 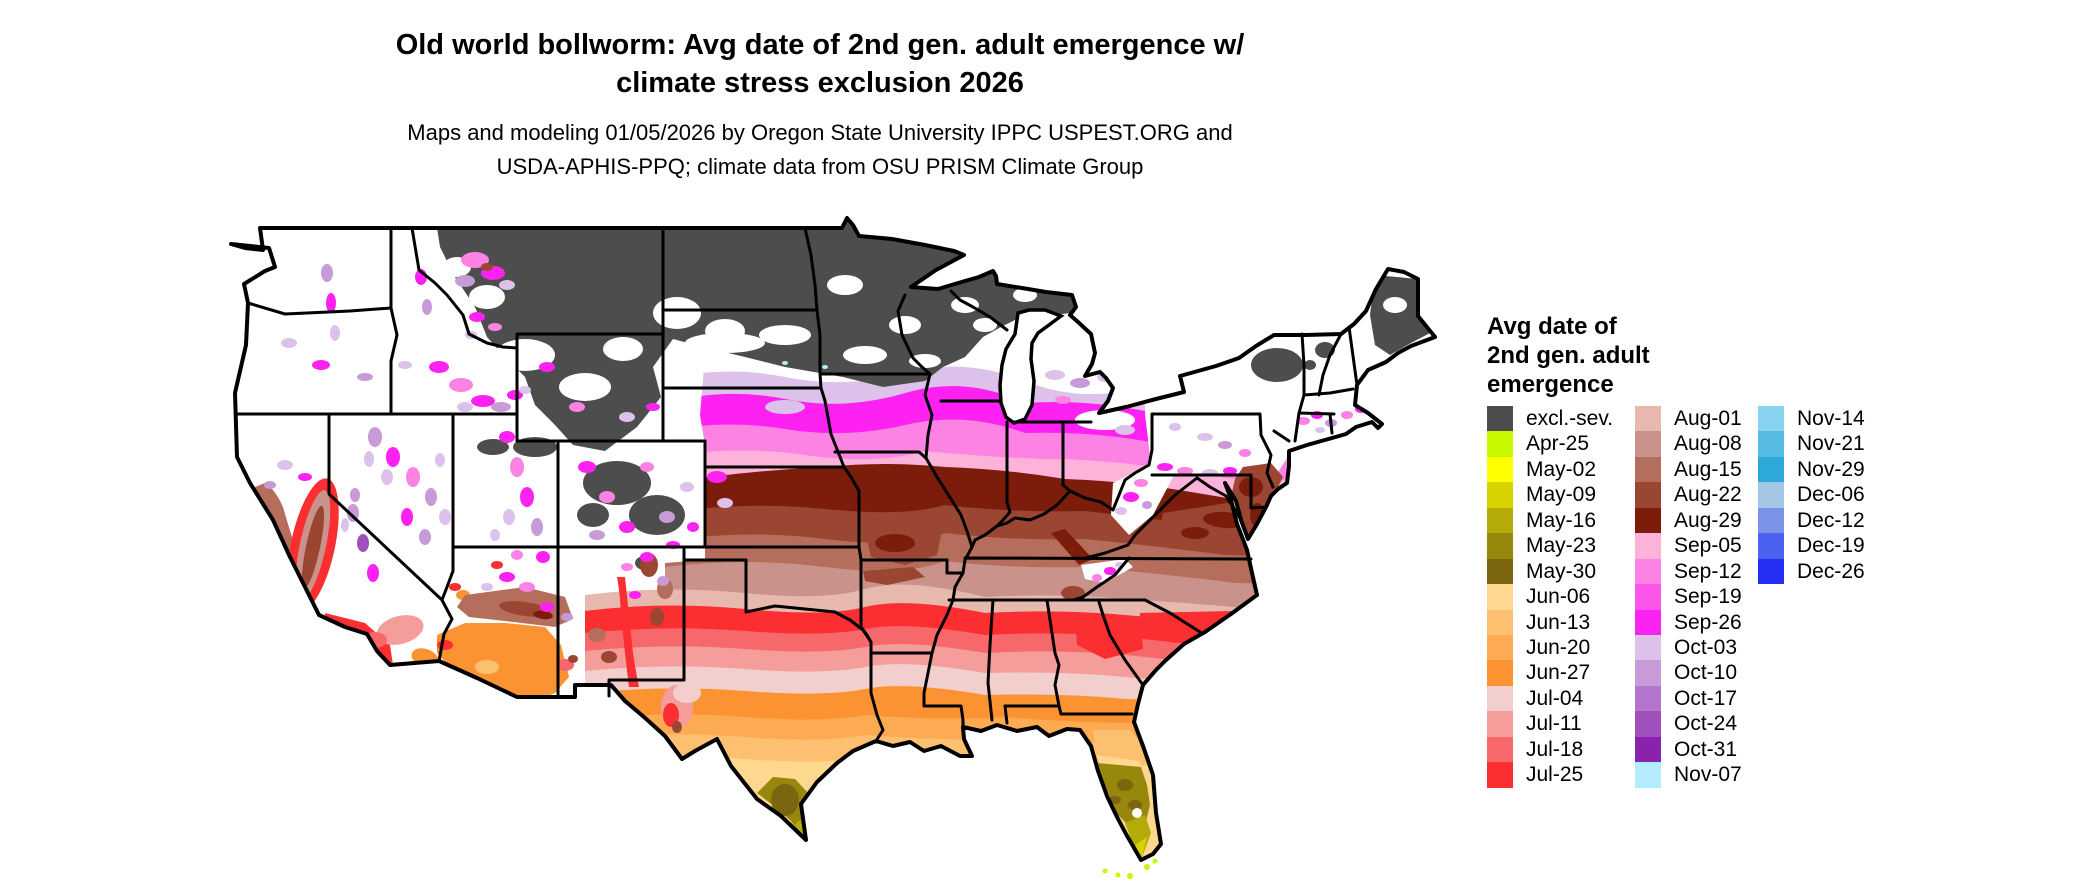 I want to click on legend-entry: Jul-11, so click(x=1550, y=724).